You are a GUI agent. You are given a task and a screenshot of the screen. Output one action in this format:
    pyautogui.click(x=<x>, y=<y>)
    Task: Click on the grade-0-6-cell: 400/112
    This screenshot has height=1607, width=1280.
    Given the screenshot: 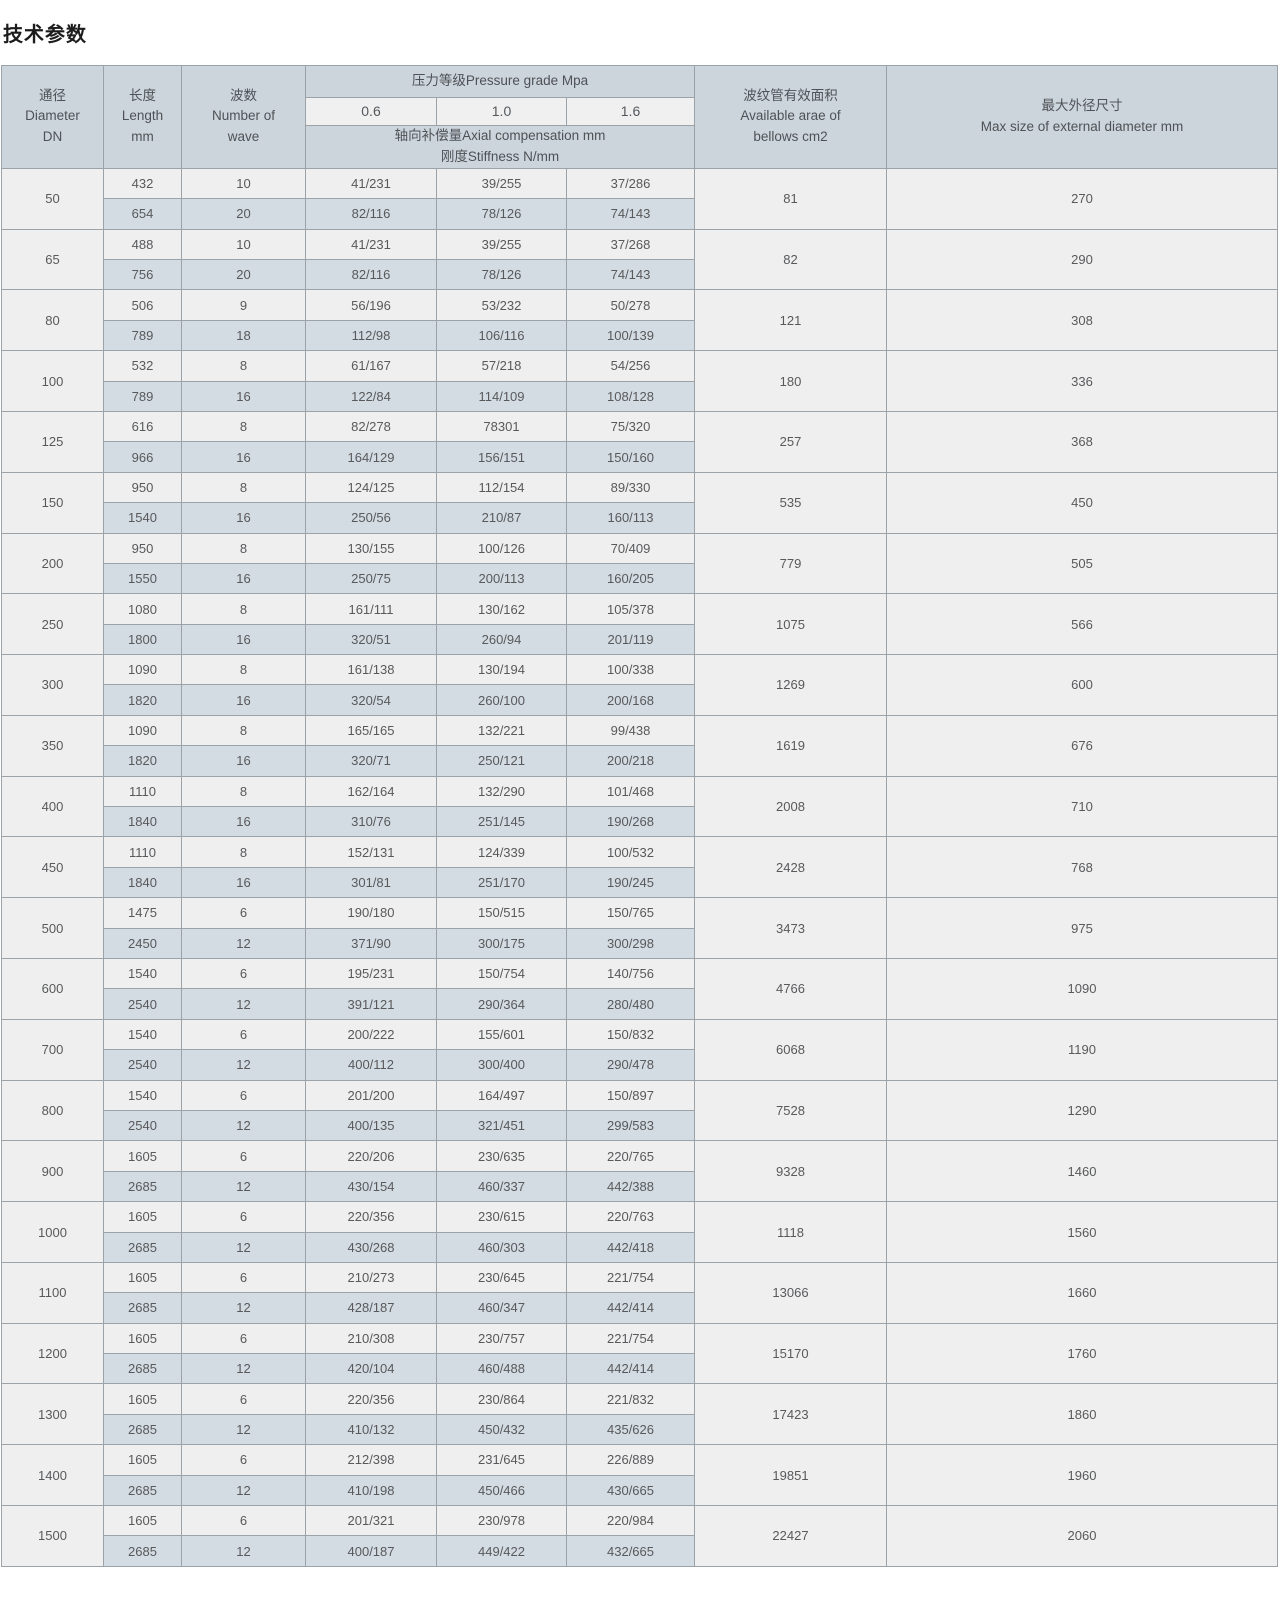 What is the action you would take?
    pyautogui.click(x=371, y=1065)
    